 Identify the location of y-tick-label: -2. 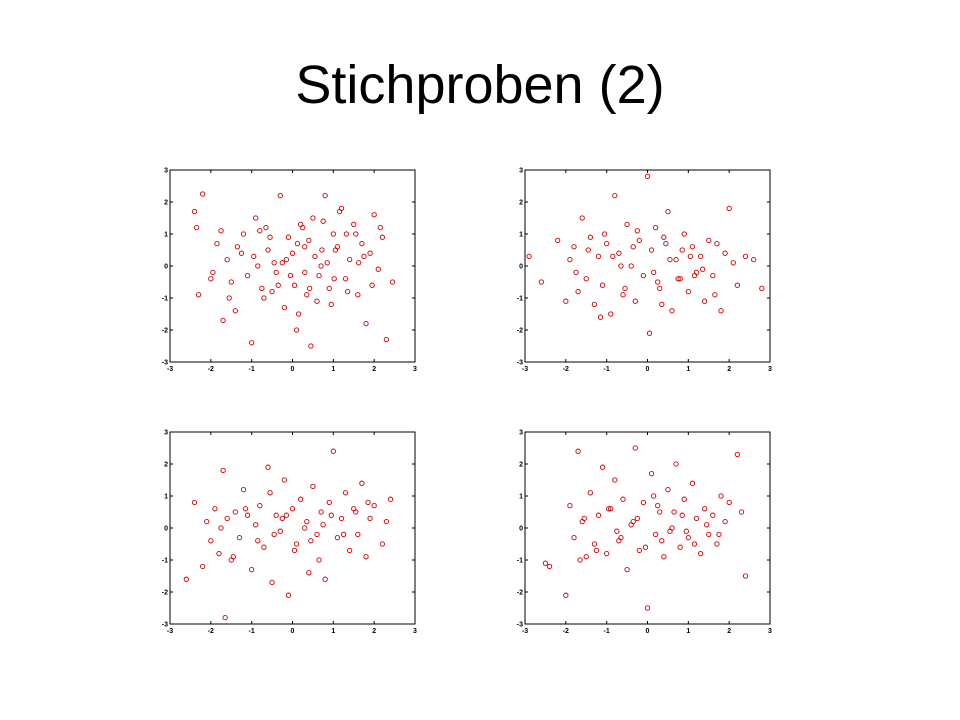
(165, 331).